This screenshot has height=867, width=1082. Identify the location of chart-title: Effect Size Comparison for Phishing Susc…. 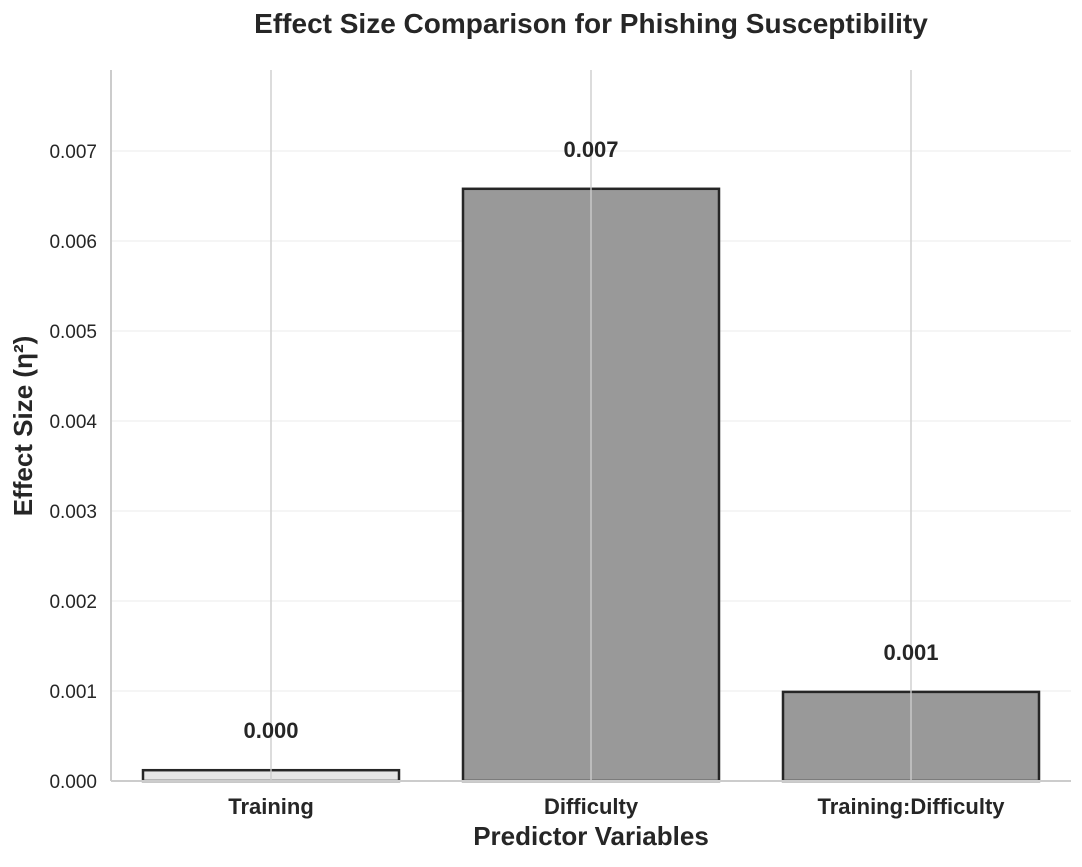
(591, 23).